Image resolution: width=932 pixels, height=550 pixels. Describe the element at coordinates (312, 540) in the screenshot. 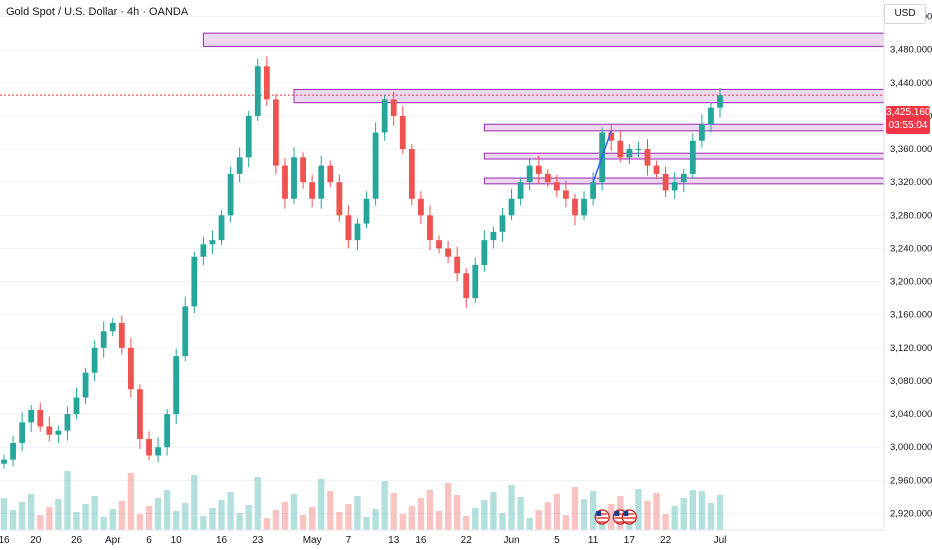

I see `x-tick-label: May` at that location.